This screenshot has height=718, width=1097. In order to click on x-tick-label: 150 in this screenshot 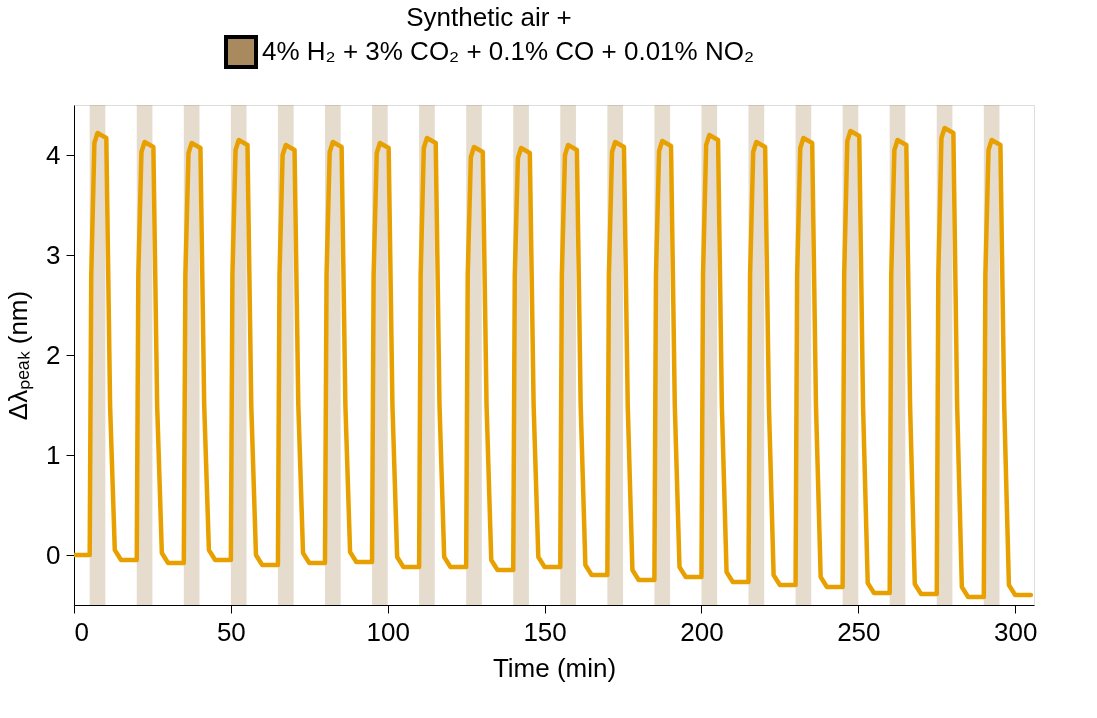, I will do `click(545, 631)`.